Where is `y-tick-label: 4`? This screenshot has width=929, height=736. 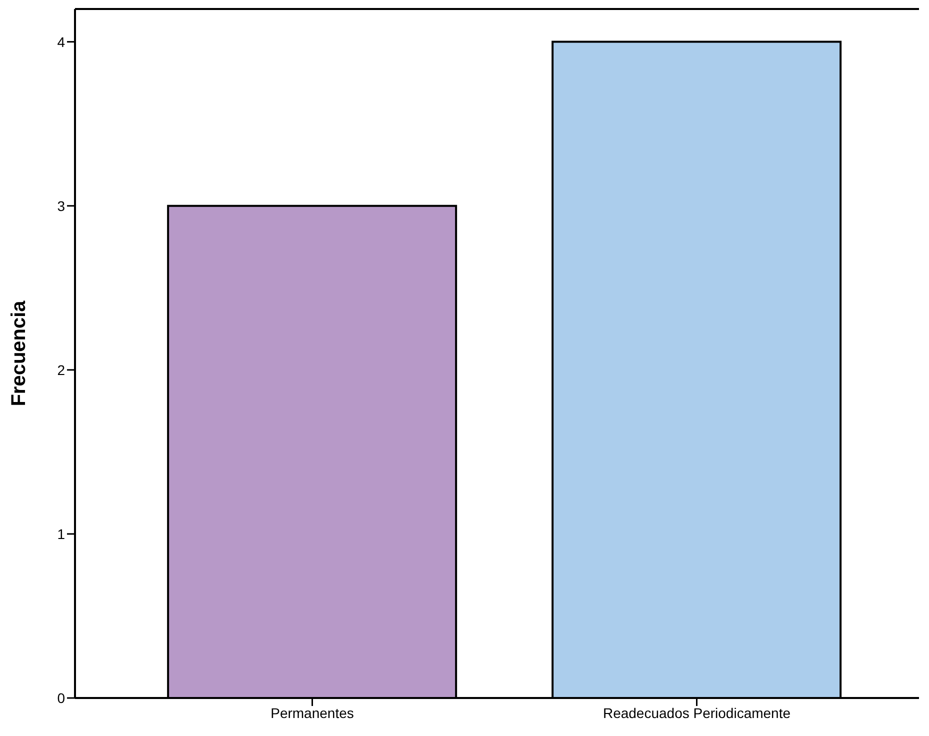
y-tick-label: 4 is located at coordinates (61, 42).